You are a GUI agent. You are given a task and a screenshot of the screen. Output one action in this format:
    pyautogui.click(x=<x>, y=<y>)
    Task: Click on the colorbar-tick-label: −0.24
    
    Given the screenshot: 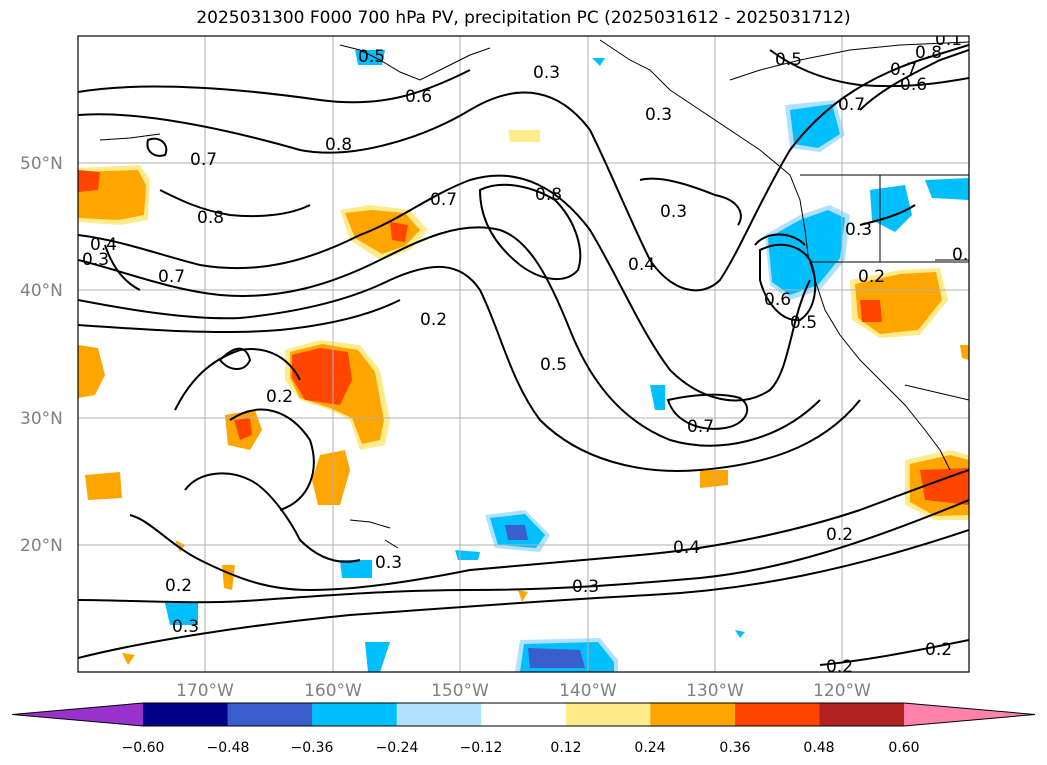 What is the action you would take?
    pyautogui.click(x=397, y=748)
    